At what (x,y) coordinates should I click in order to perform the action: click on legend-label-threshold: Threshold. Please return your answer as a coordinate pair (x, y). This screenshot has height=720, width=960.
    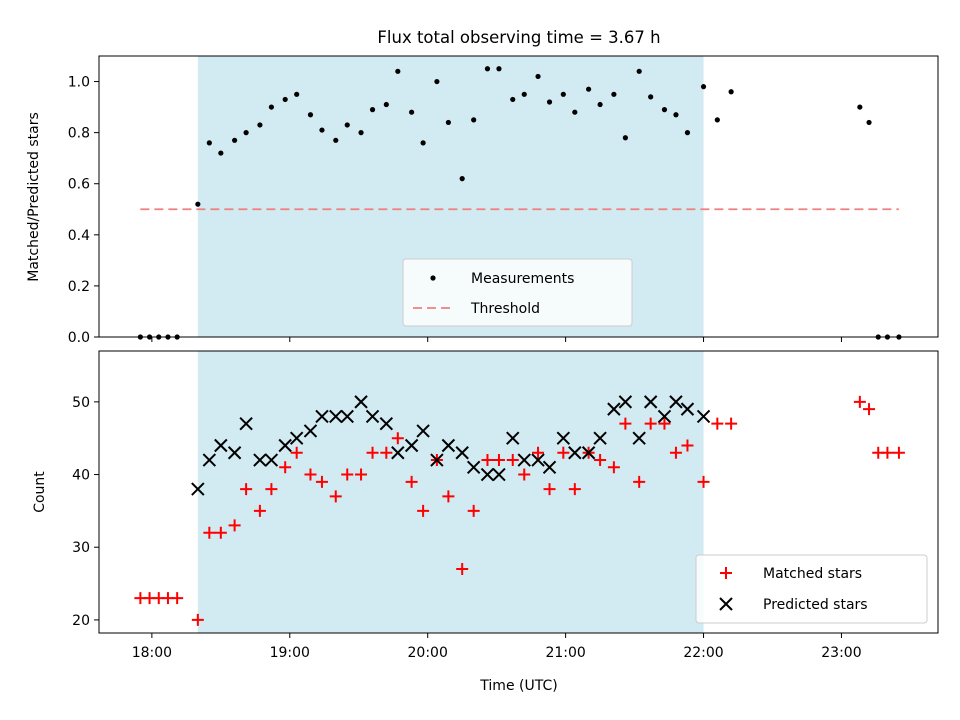
    Looking at the image, I should click on (505, 309).